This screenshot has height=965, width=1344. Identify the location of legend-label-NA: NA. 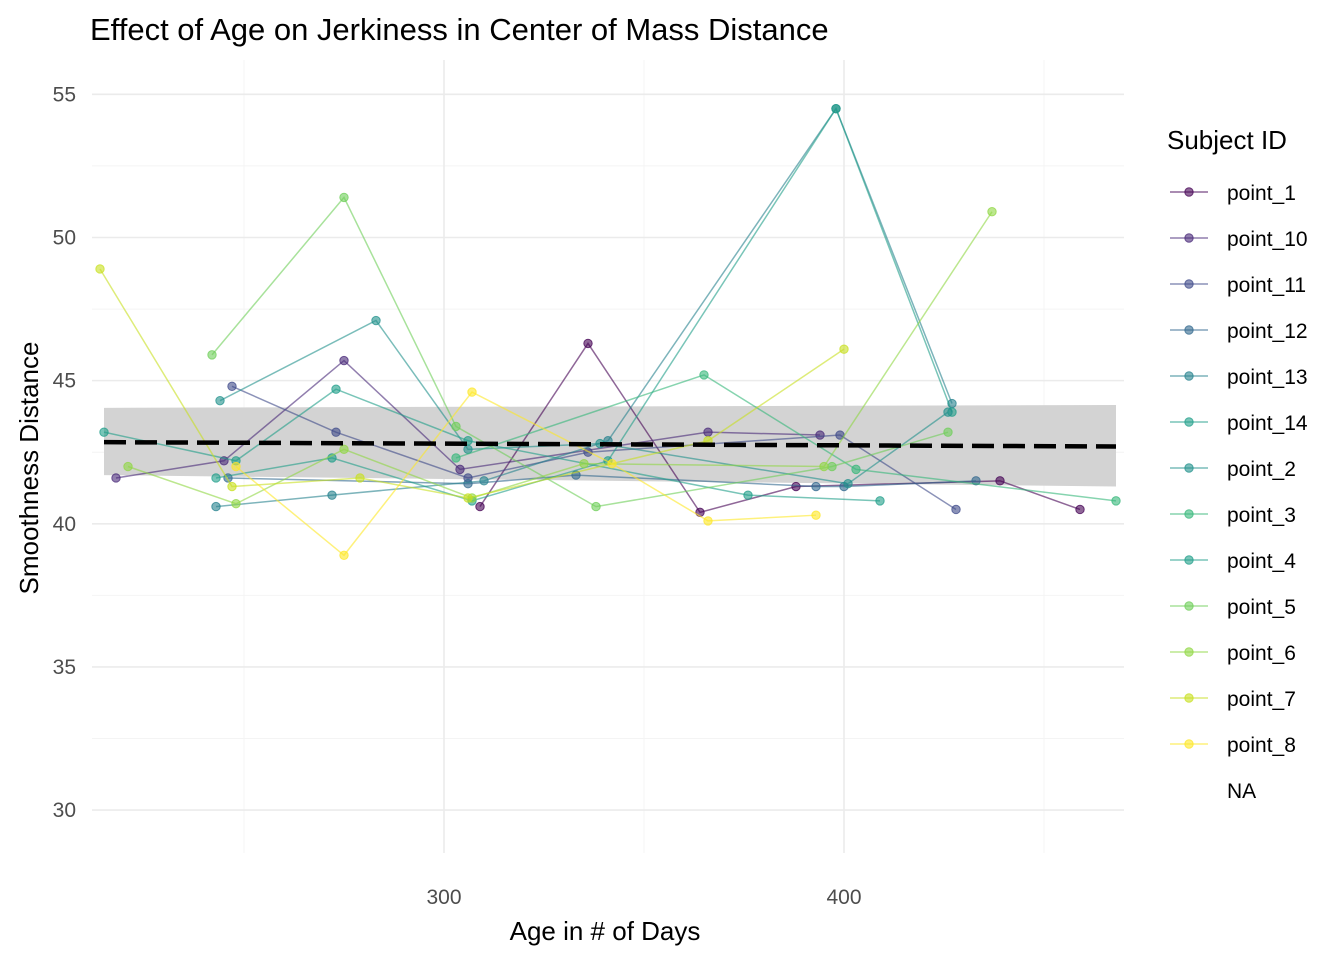
(1241, 791).